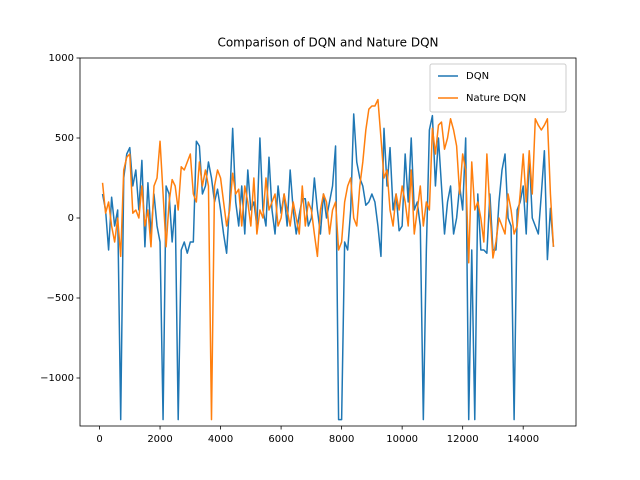 This screenshot has width=640, height=480. What do you see at coordinates (159, 439) in the screenshot?
I see `x-tick-label: 2000` at bounding box center [159, 439].